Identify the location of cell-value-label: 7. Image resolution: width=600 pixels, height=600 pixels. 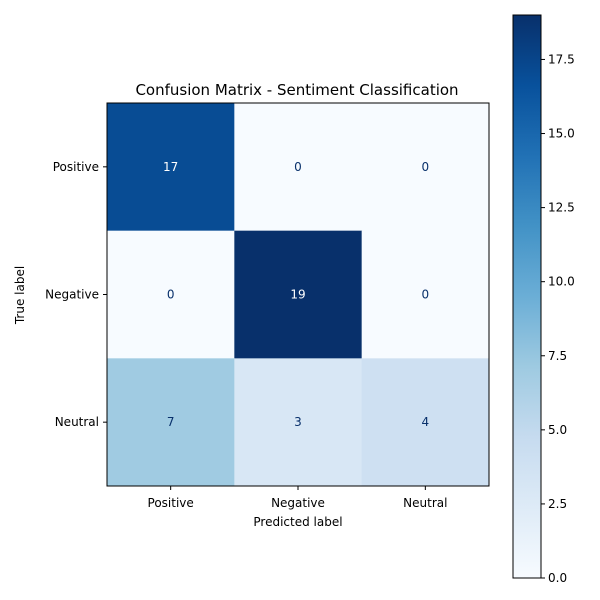
(171, 422).